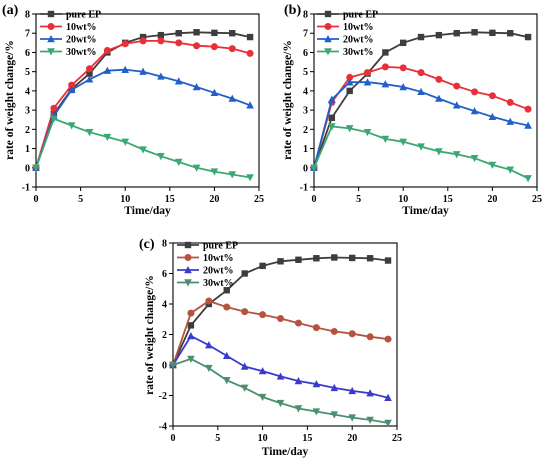 The width and height of the screenshot is (550, 464). What do you see at coordinates (352, 438) in the screenshot?
I see `x-tick-label: 20` at bounding box center [352, 438].